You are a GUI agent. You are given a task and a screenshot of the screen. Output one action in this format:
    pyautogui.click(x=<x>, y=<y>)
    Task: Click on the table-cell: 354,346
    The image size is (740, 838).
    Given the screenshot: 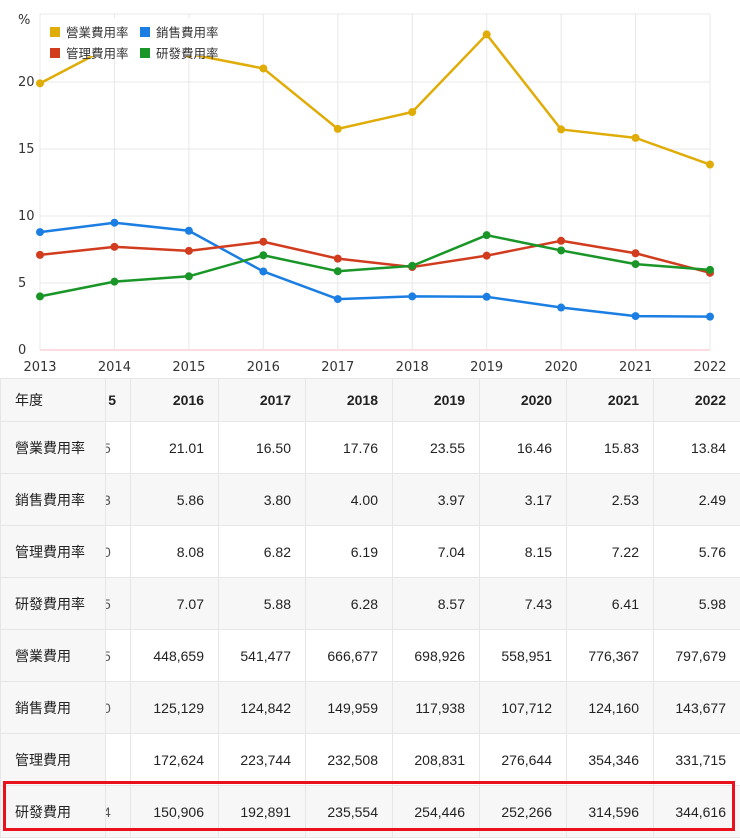 What is the action you would take?
    pyautogui.click(x=610, y=760)
    